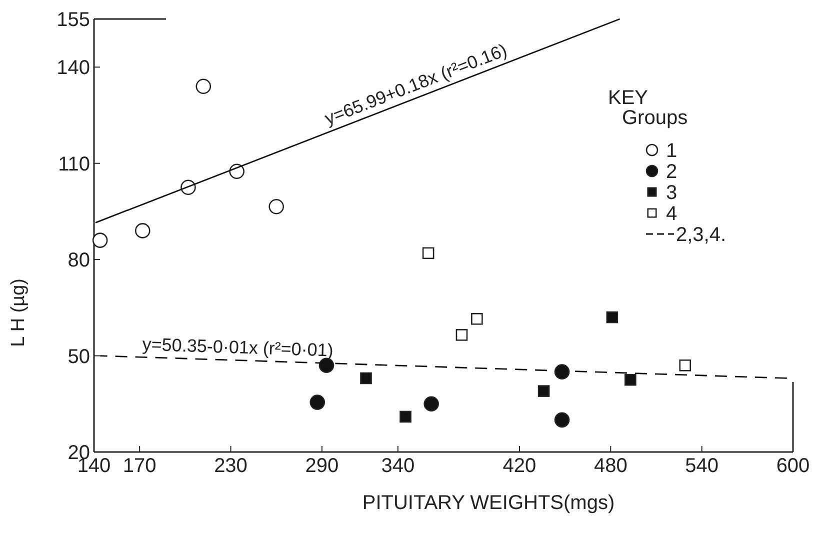 The height and width of the screenshot is (533, 818). I want to click on legend-label: 4, so click(672, 214).